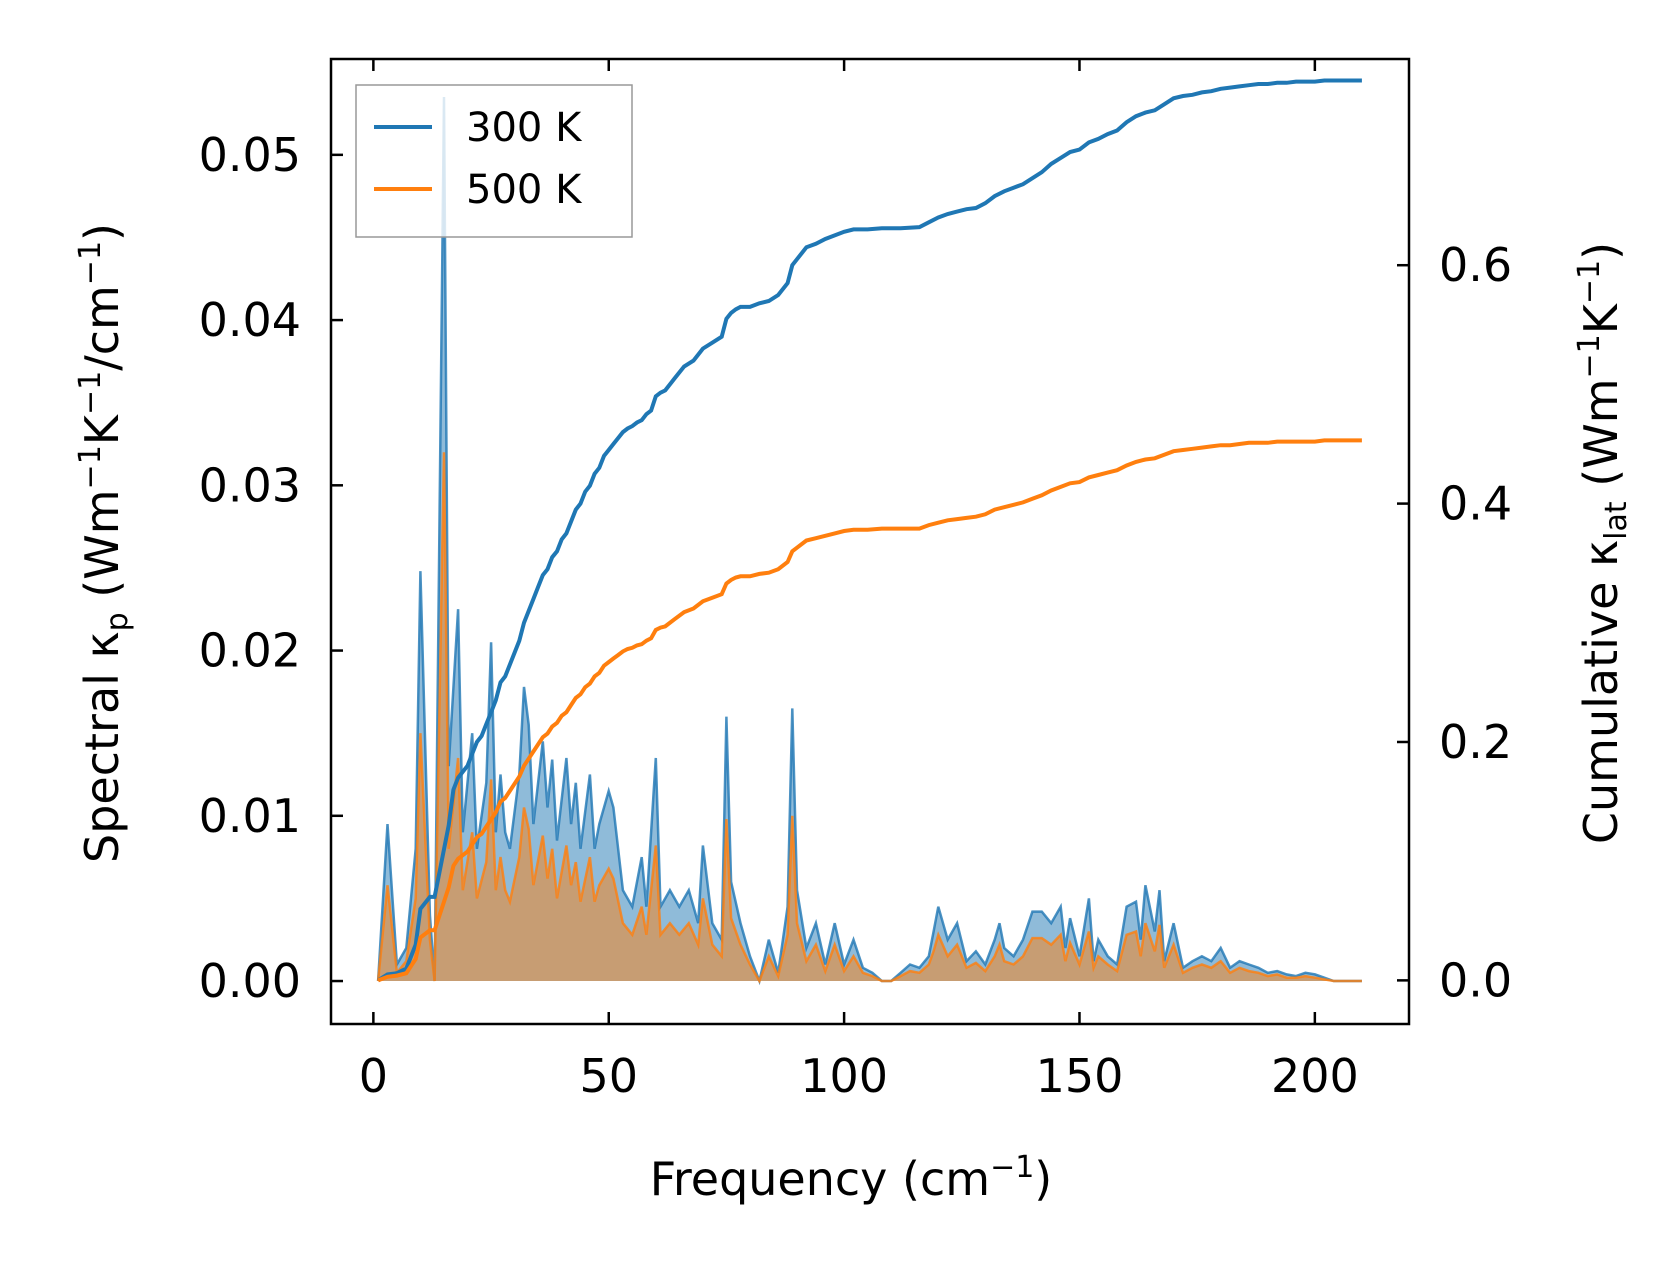 The height and width of the screenshot is (1264, 1679). What do you see at coordinates (117, 621) in the screenshot?
I see `left-y-title-sub-p: p` at bounding box center [117, 621].